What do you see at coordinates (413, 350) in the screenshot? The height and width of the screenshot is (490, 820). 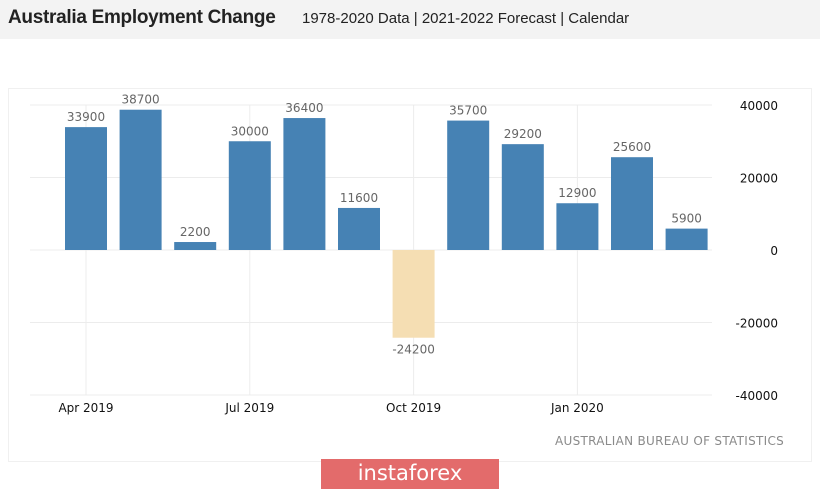 I see `data-label: -24200` at bounding box center [413, 350].